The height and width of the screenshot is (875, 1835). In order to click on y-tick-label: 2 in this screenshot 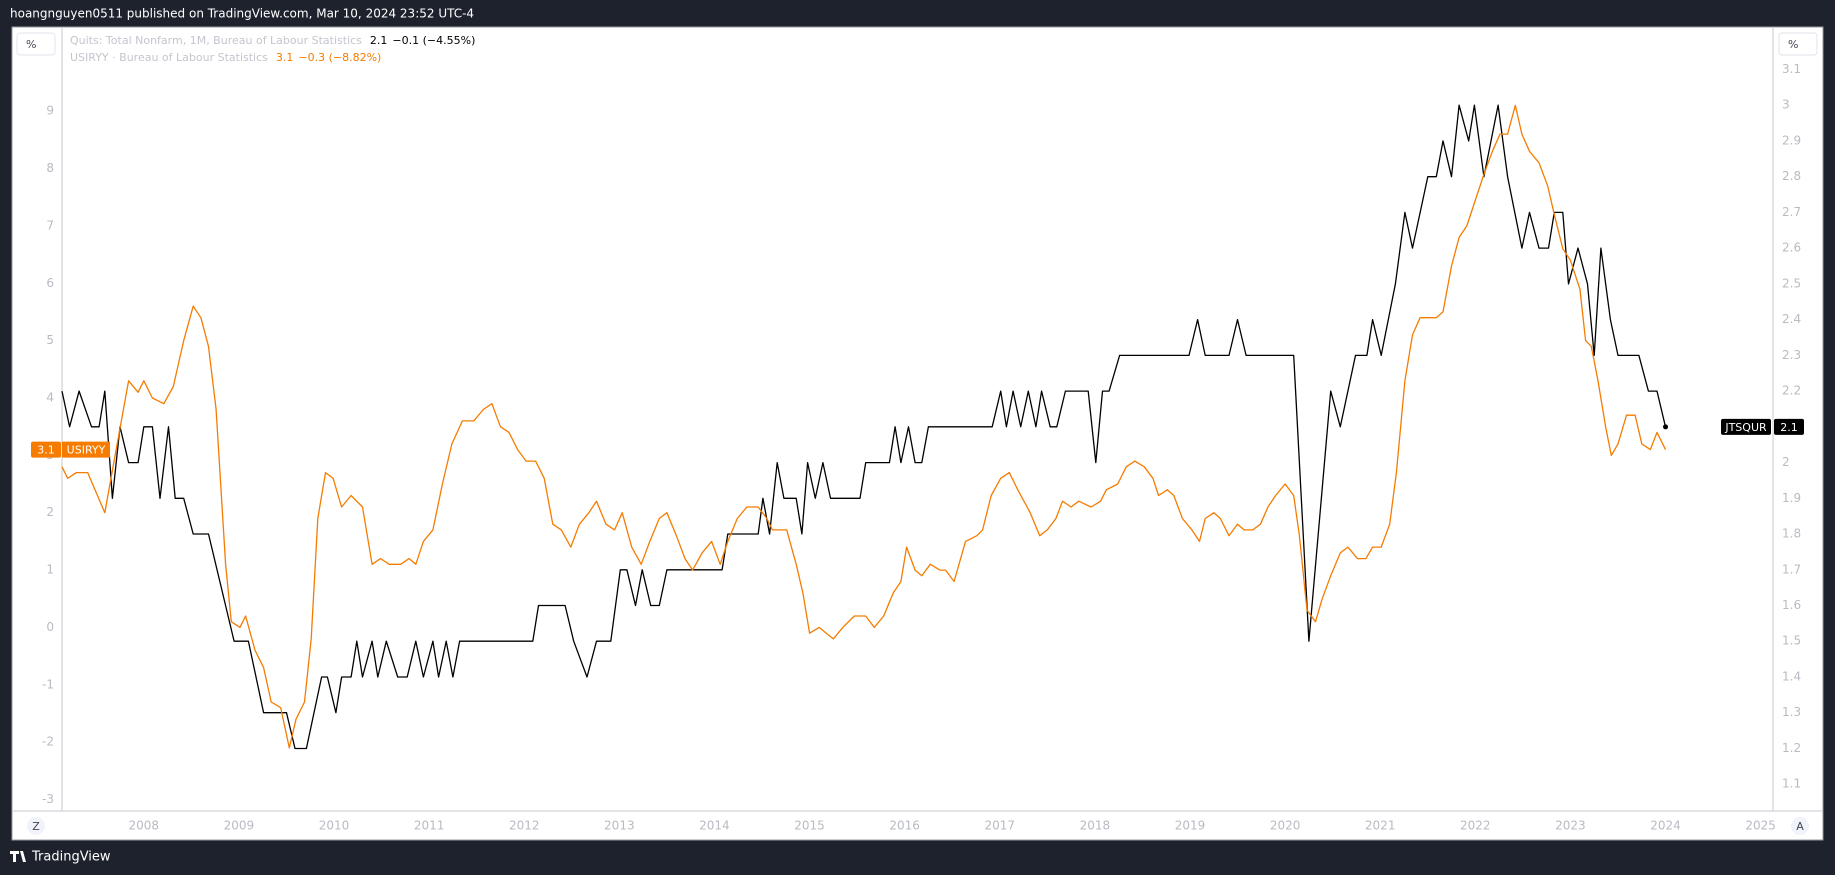, I will do `click(50, 512)`.